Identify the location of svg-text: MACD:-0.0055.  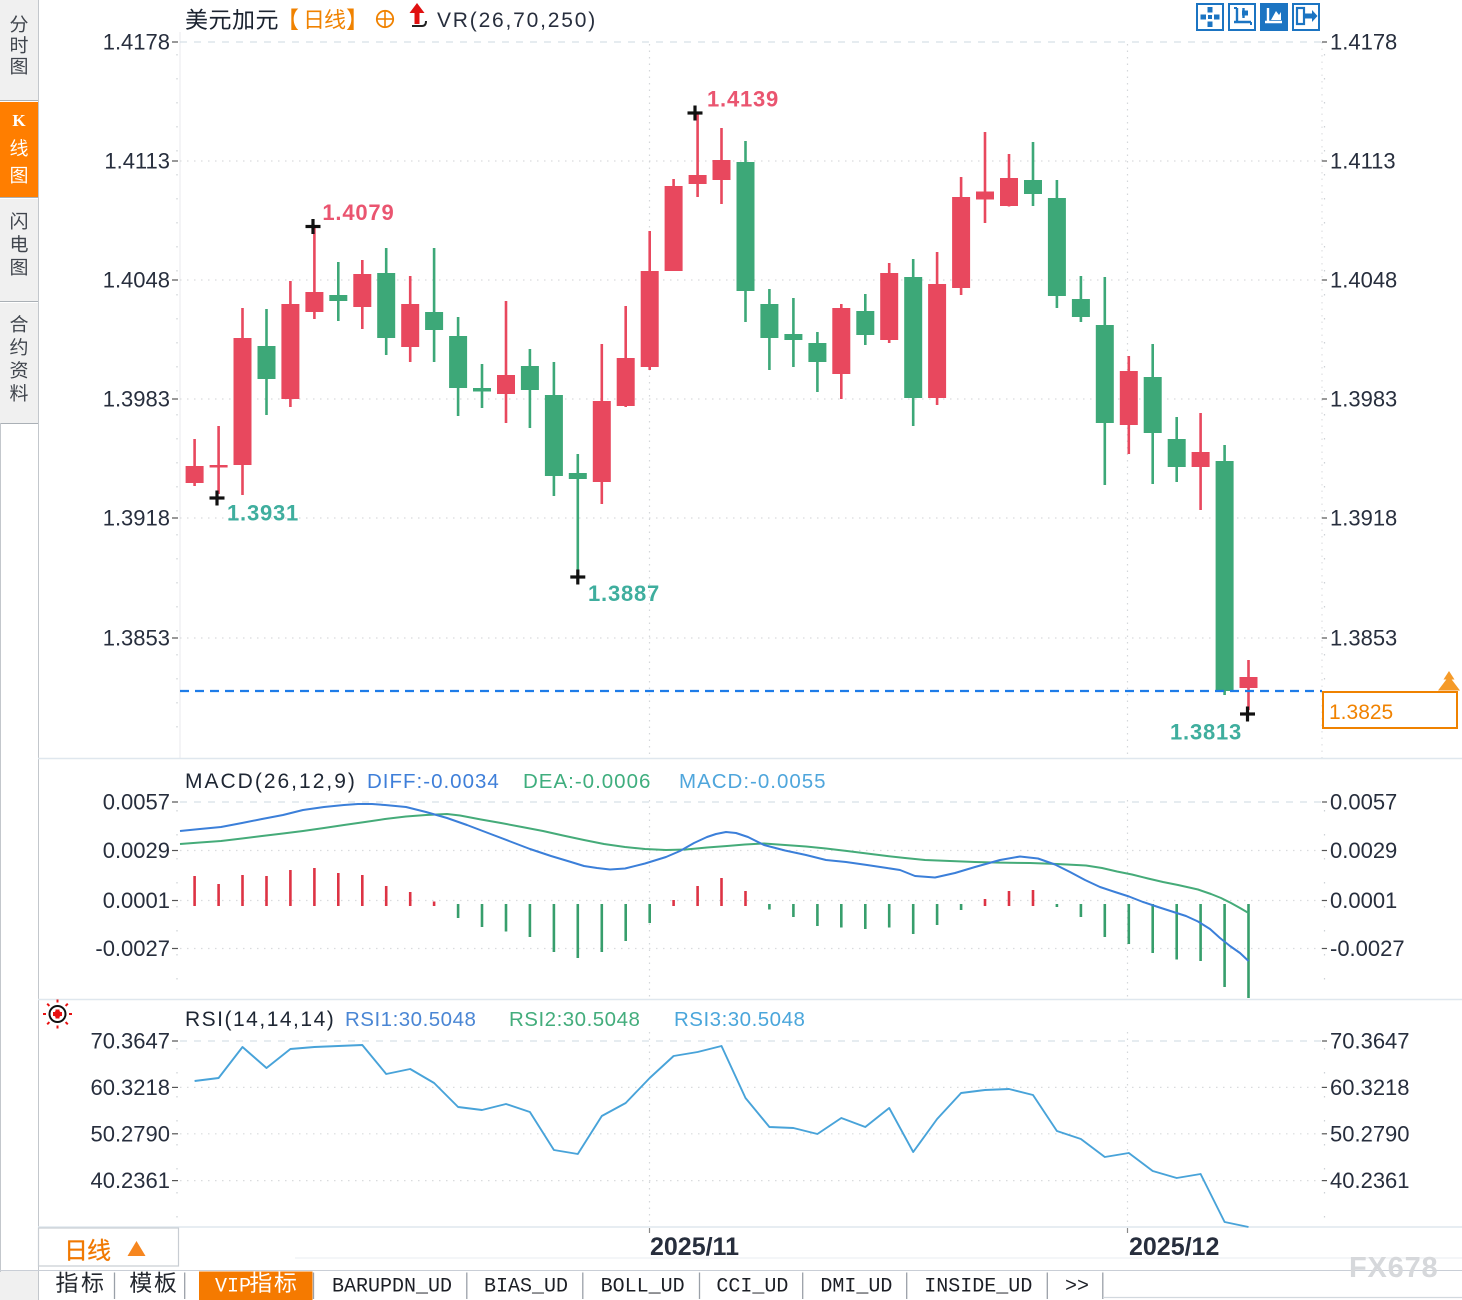
(753, 781).